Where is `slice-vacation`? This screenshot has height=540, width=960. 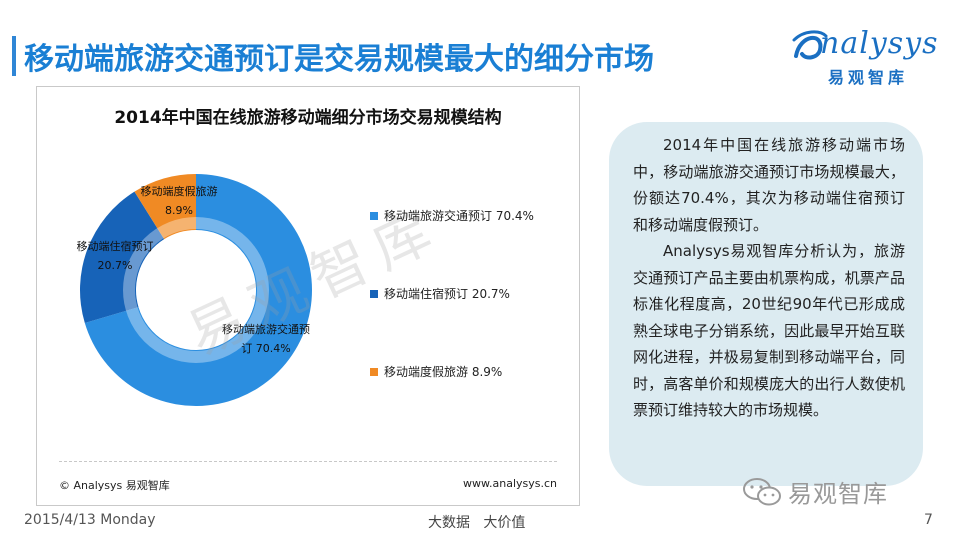 slice-vacation is located at coordinates (165, 207).